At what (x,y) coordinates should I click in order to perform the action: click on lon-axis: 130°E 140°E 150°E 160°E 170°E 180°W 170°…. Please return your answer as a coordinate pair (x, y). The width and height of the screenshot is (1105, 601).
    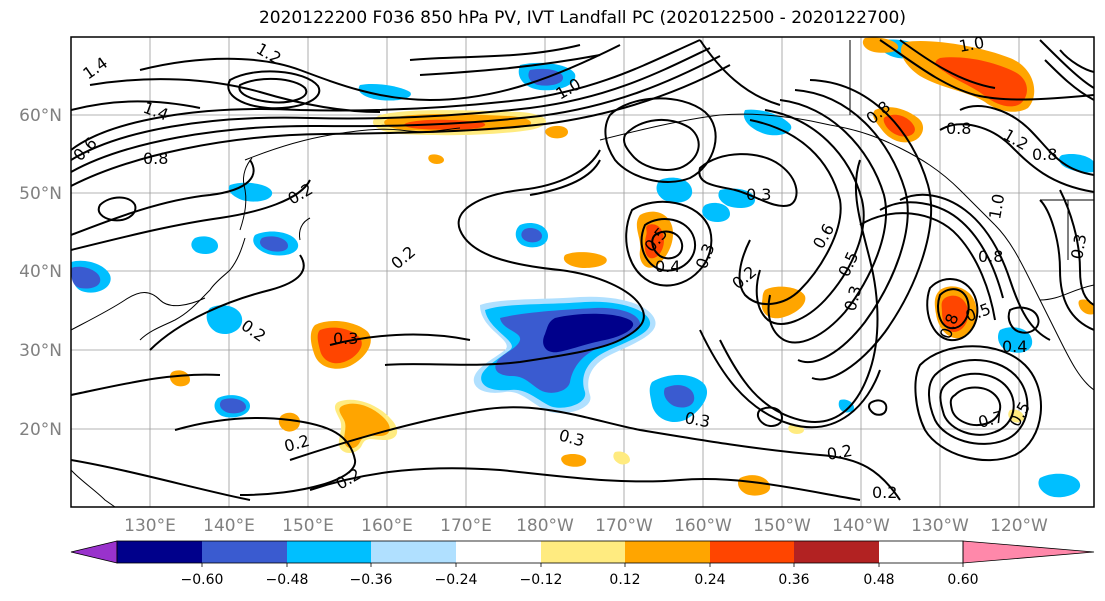
    Looking at the image, I should click on (586, 526).